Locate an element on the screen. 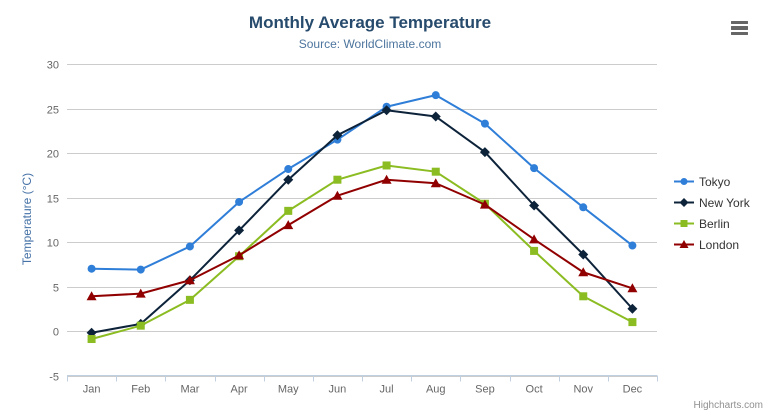  legend-item-berlin: Berlin is located at coordinates (712, 223).